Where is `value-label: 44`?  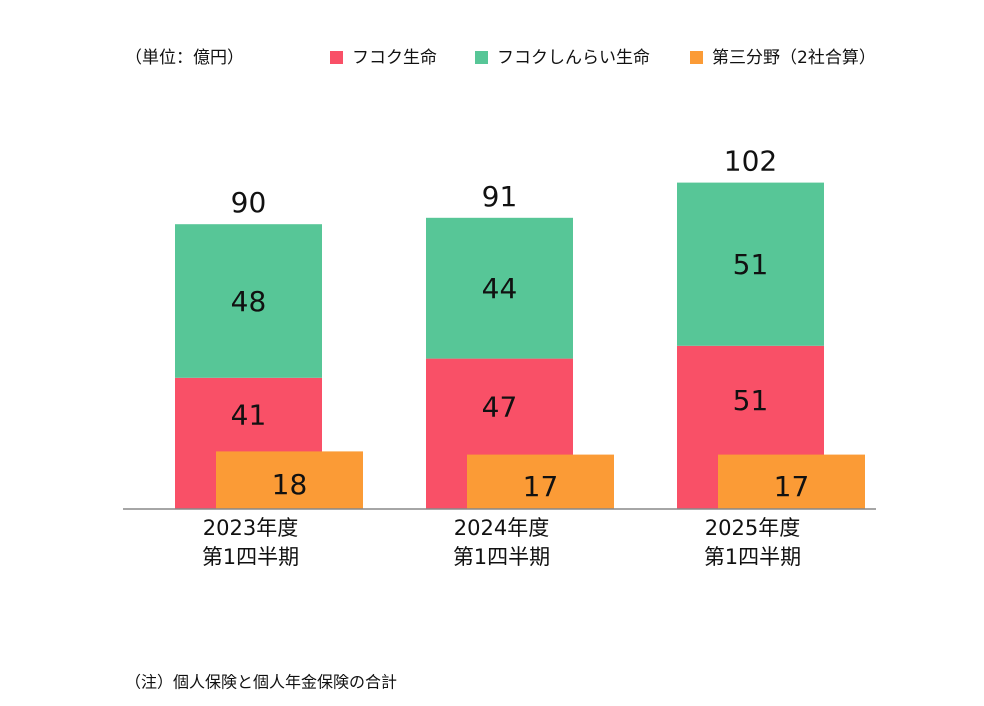 value-label: 44 is located at coordinates (500, 288).